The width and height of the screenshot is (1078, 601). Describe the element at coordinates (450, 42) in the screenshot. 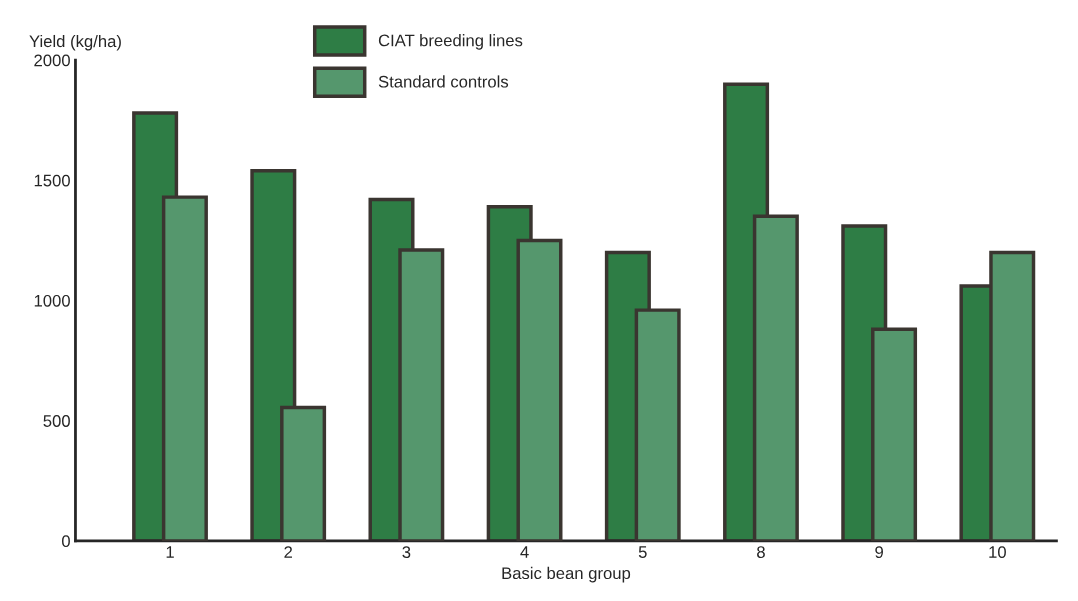

I see `legend-label: CIAT breeding lines` at that location.